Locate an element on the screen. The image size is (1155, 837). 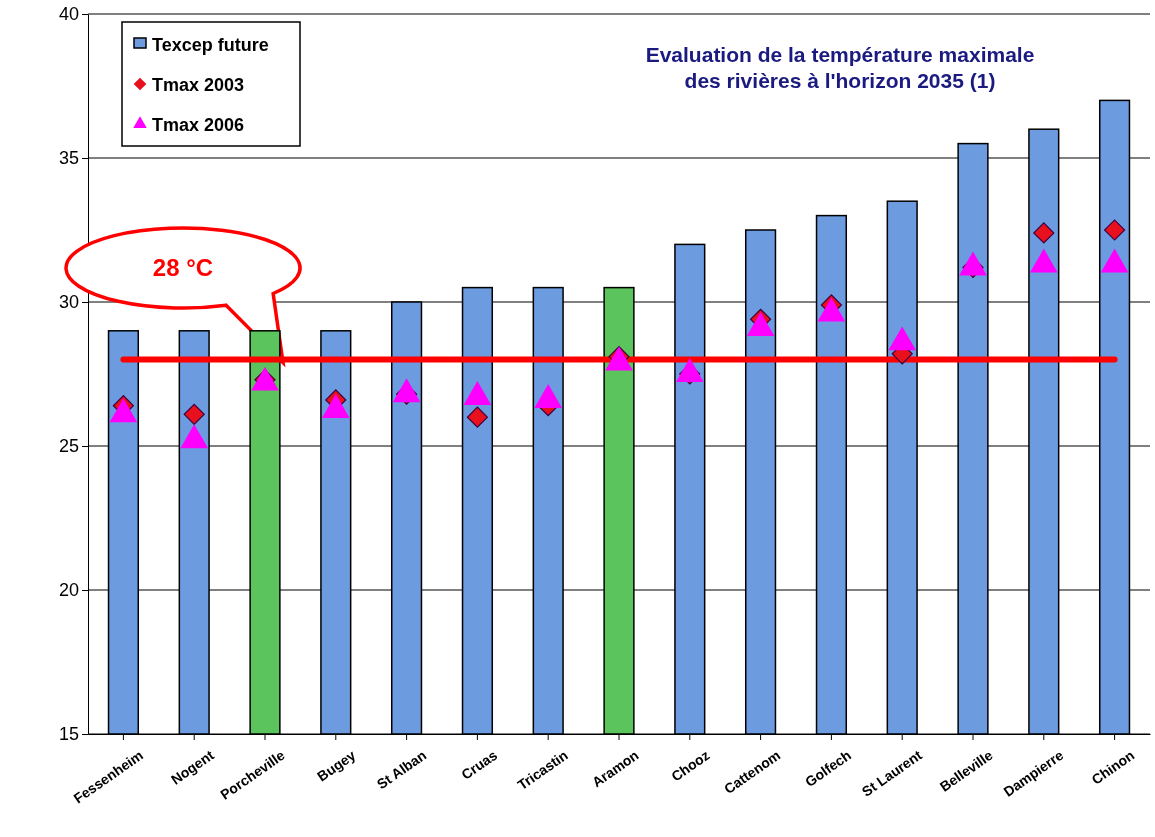
y-tick-label: 25 is located at coordinates (68, 446).